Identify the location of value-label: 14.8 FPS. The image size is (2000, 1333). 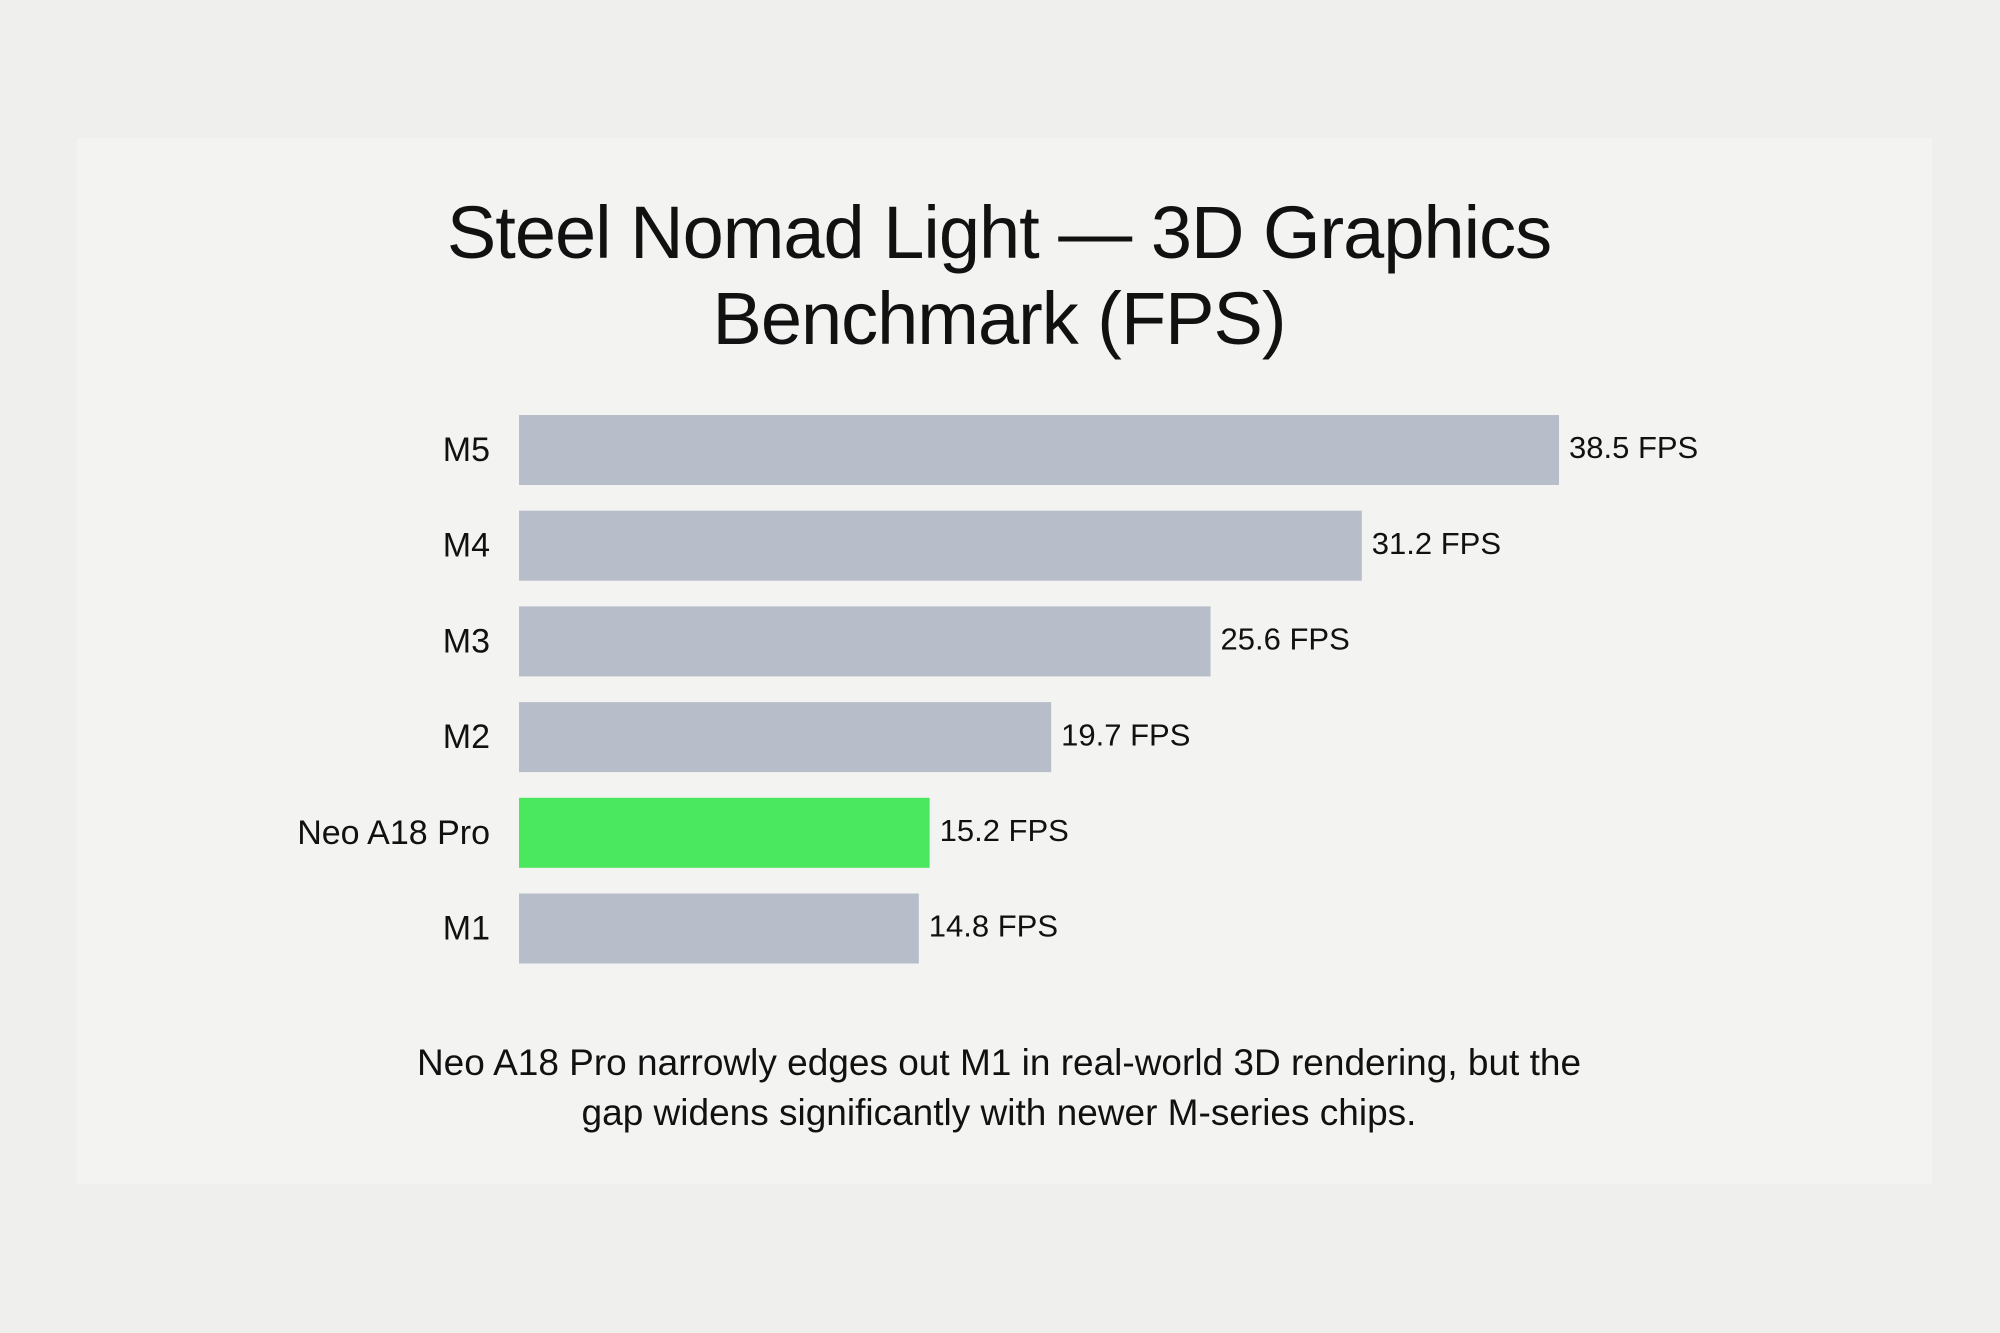
(993, 926).